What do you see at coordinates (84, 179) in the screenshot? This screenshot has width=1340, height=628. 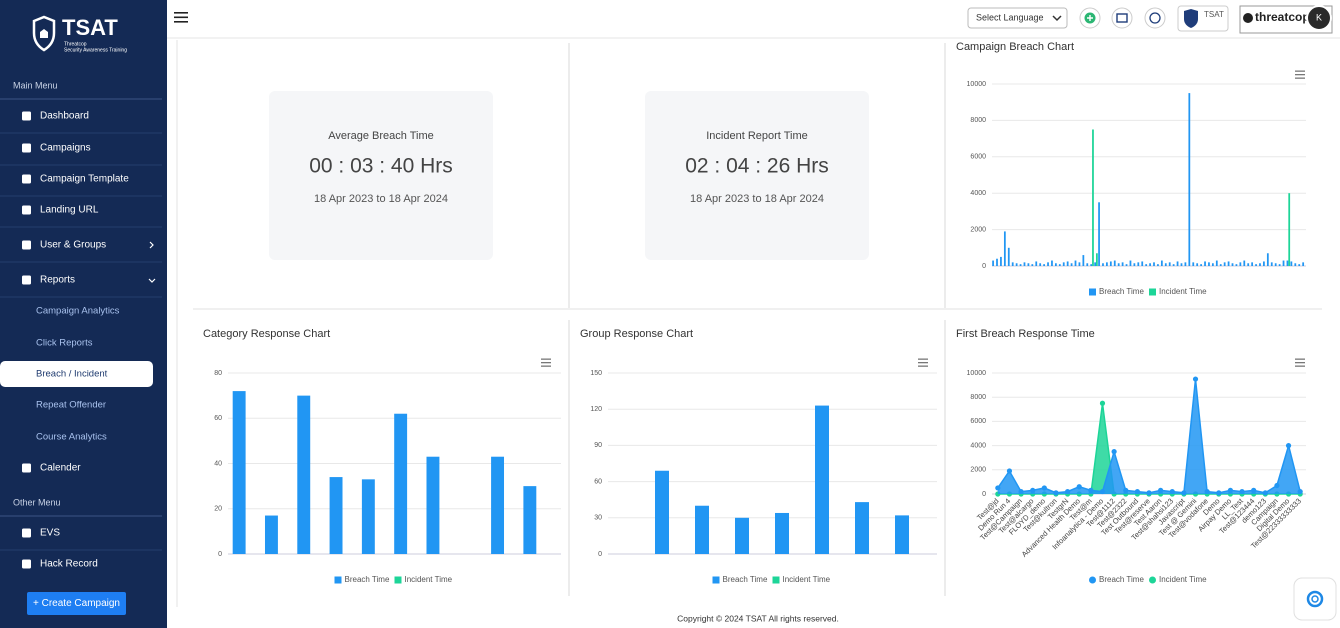 I see `menu-item: Campaign Template` at bounding box center [84, 179].